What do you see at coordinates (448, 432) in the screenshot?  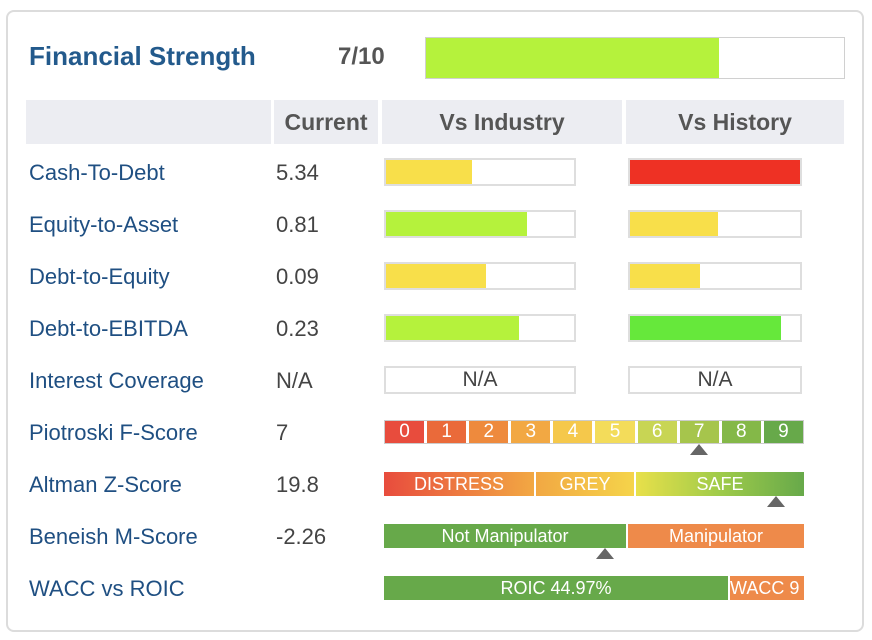 I see `piotroski-cell-1: 1` at bounding box center [448, 432].